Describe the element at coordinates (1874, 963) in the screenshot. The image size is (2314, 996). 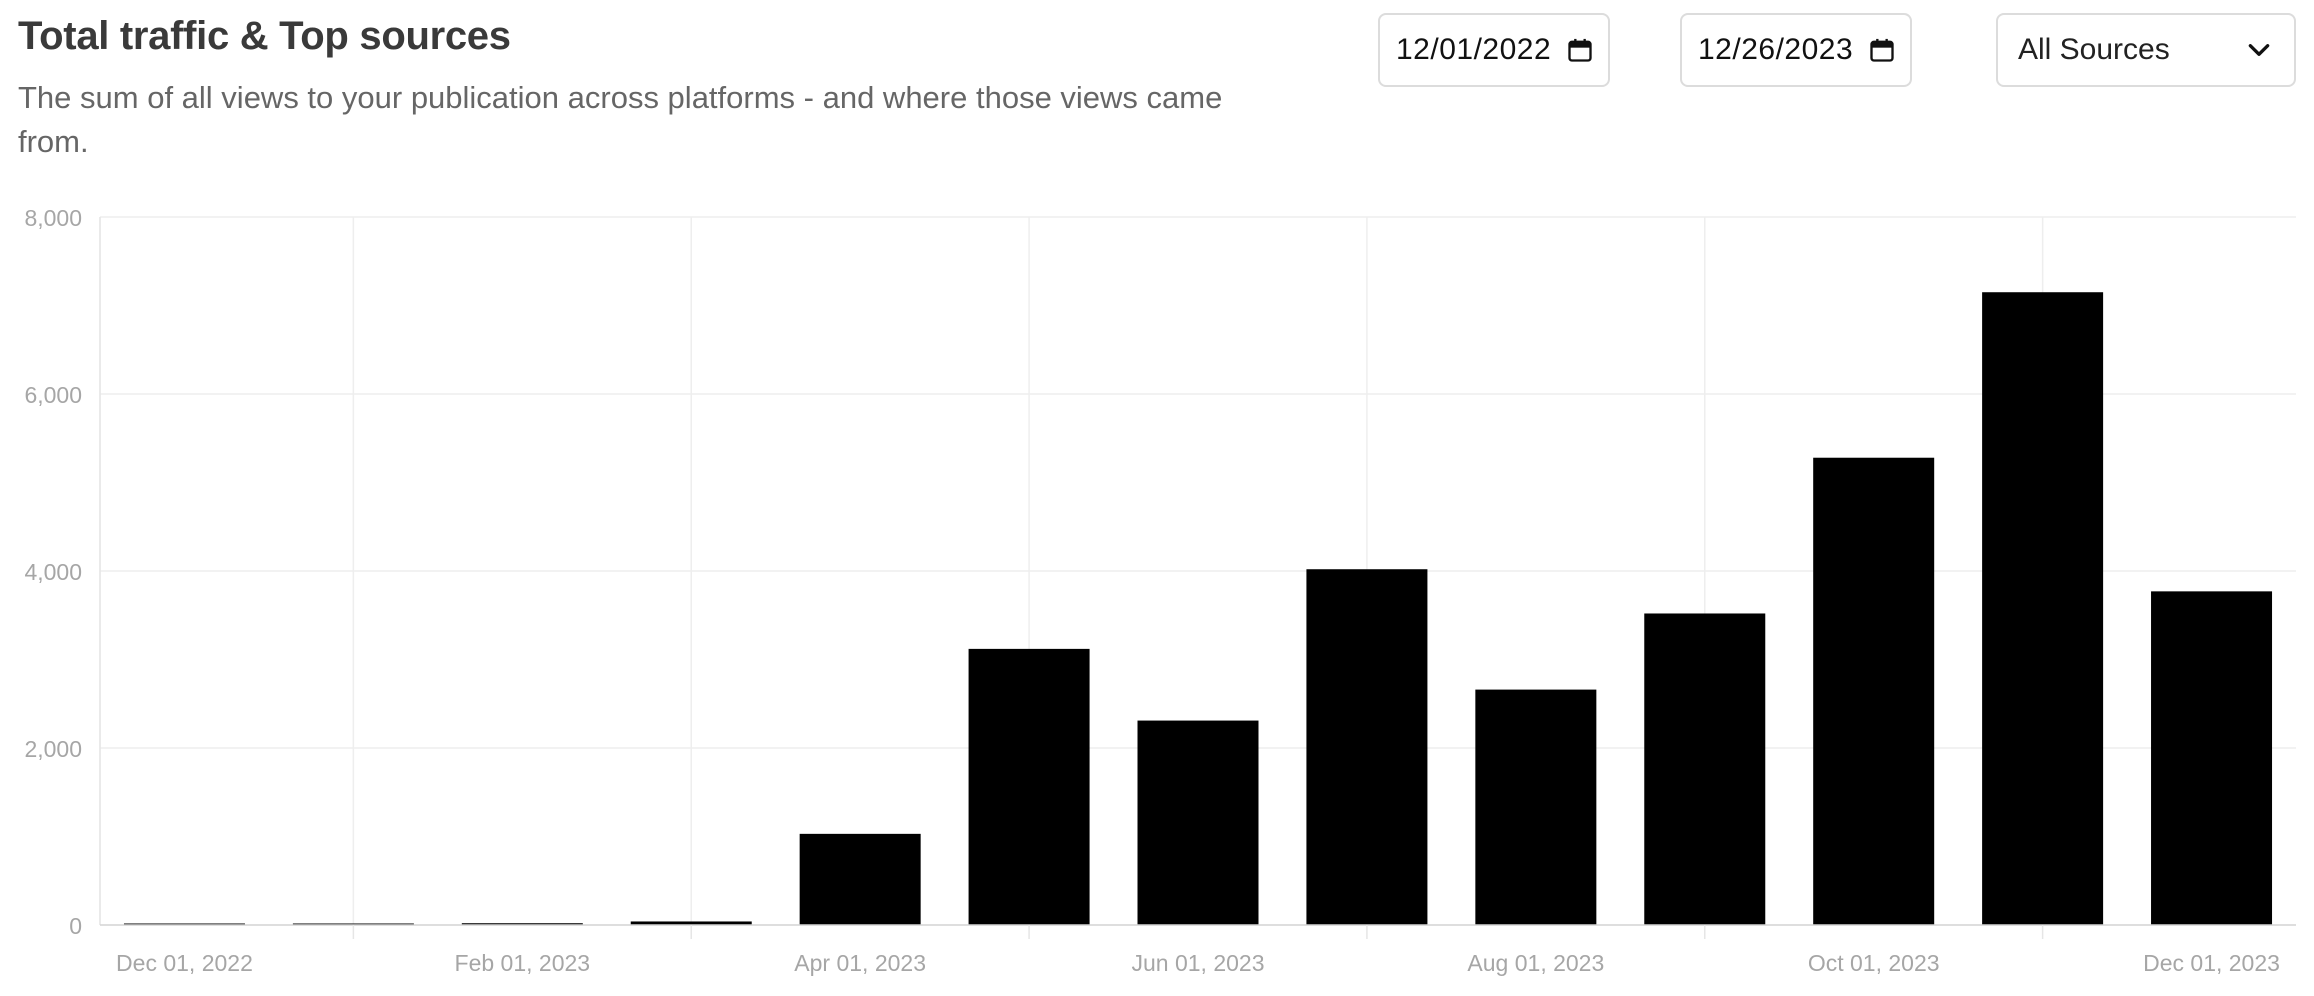
I see `x-tick-label: Oct 01, 2023` at that location.